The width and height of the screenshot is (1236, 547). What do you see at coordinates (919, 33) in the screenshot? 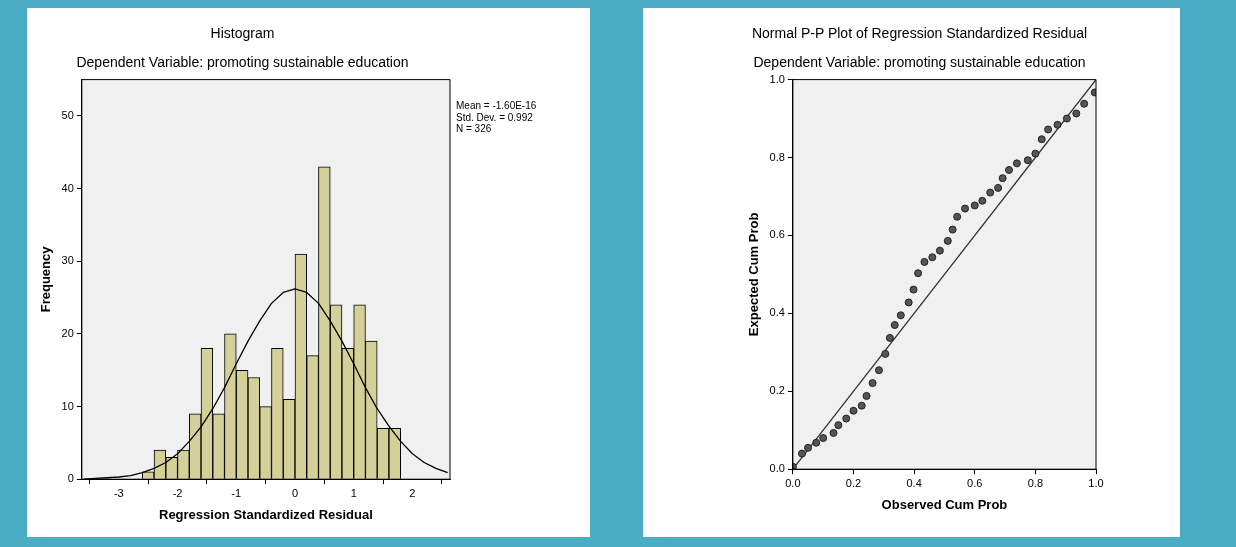
I see `chart-title: Normal P-P Plot of Regression Standardized Residual` at bounding box center [919, 33].